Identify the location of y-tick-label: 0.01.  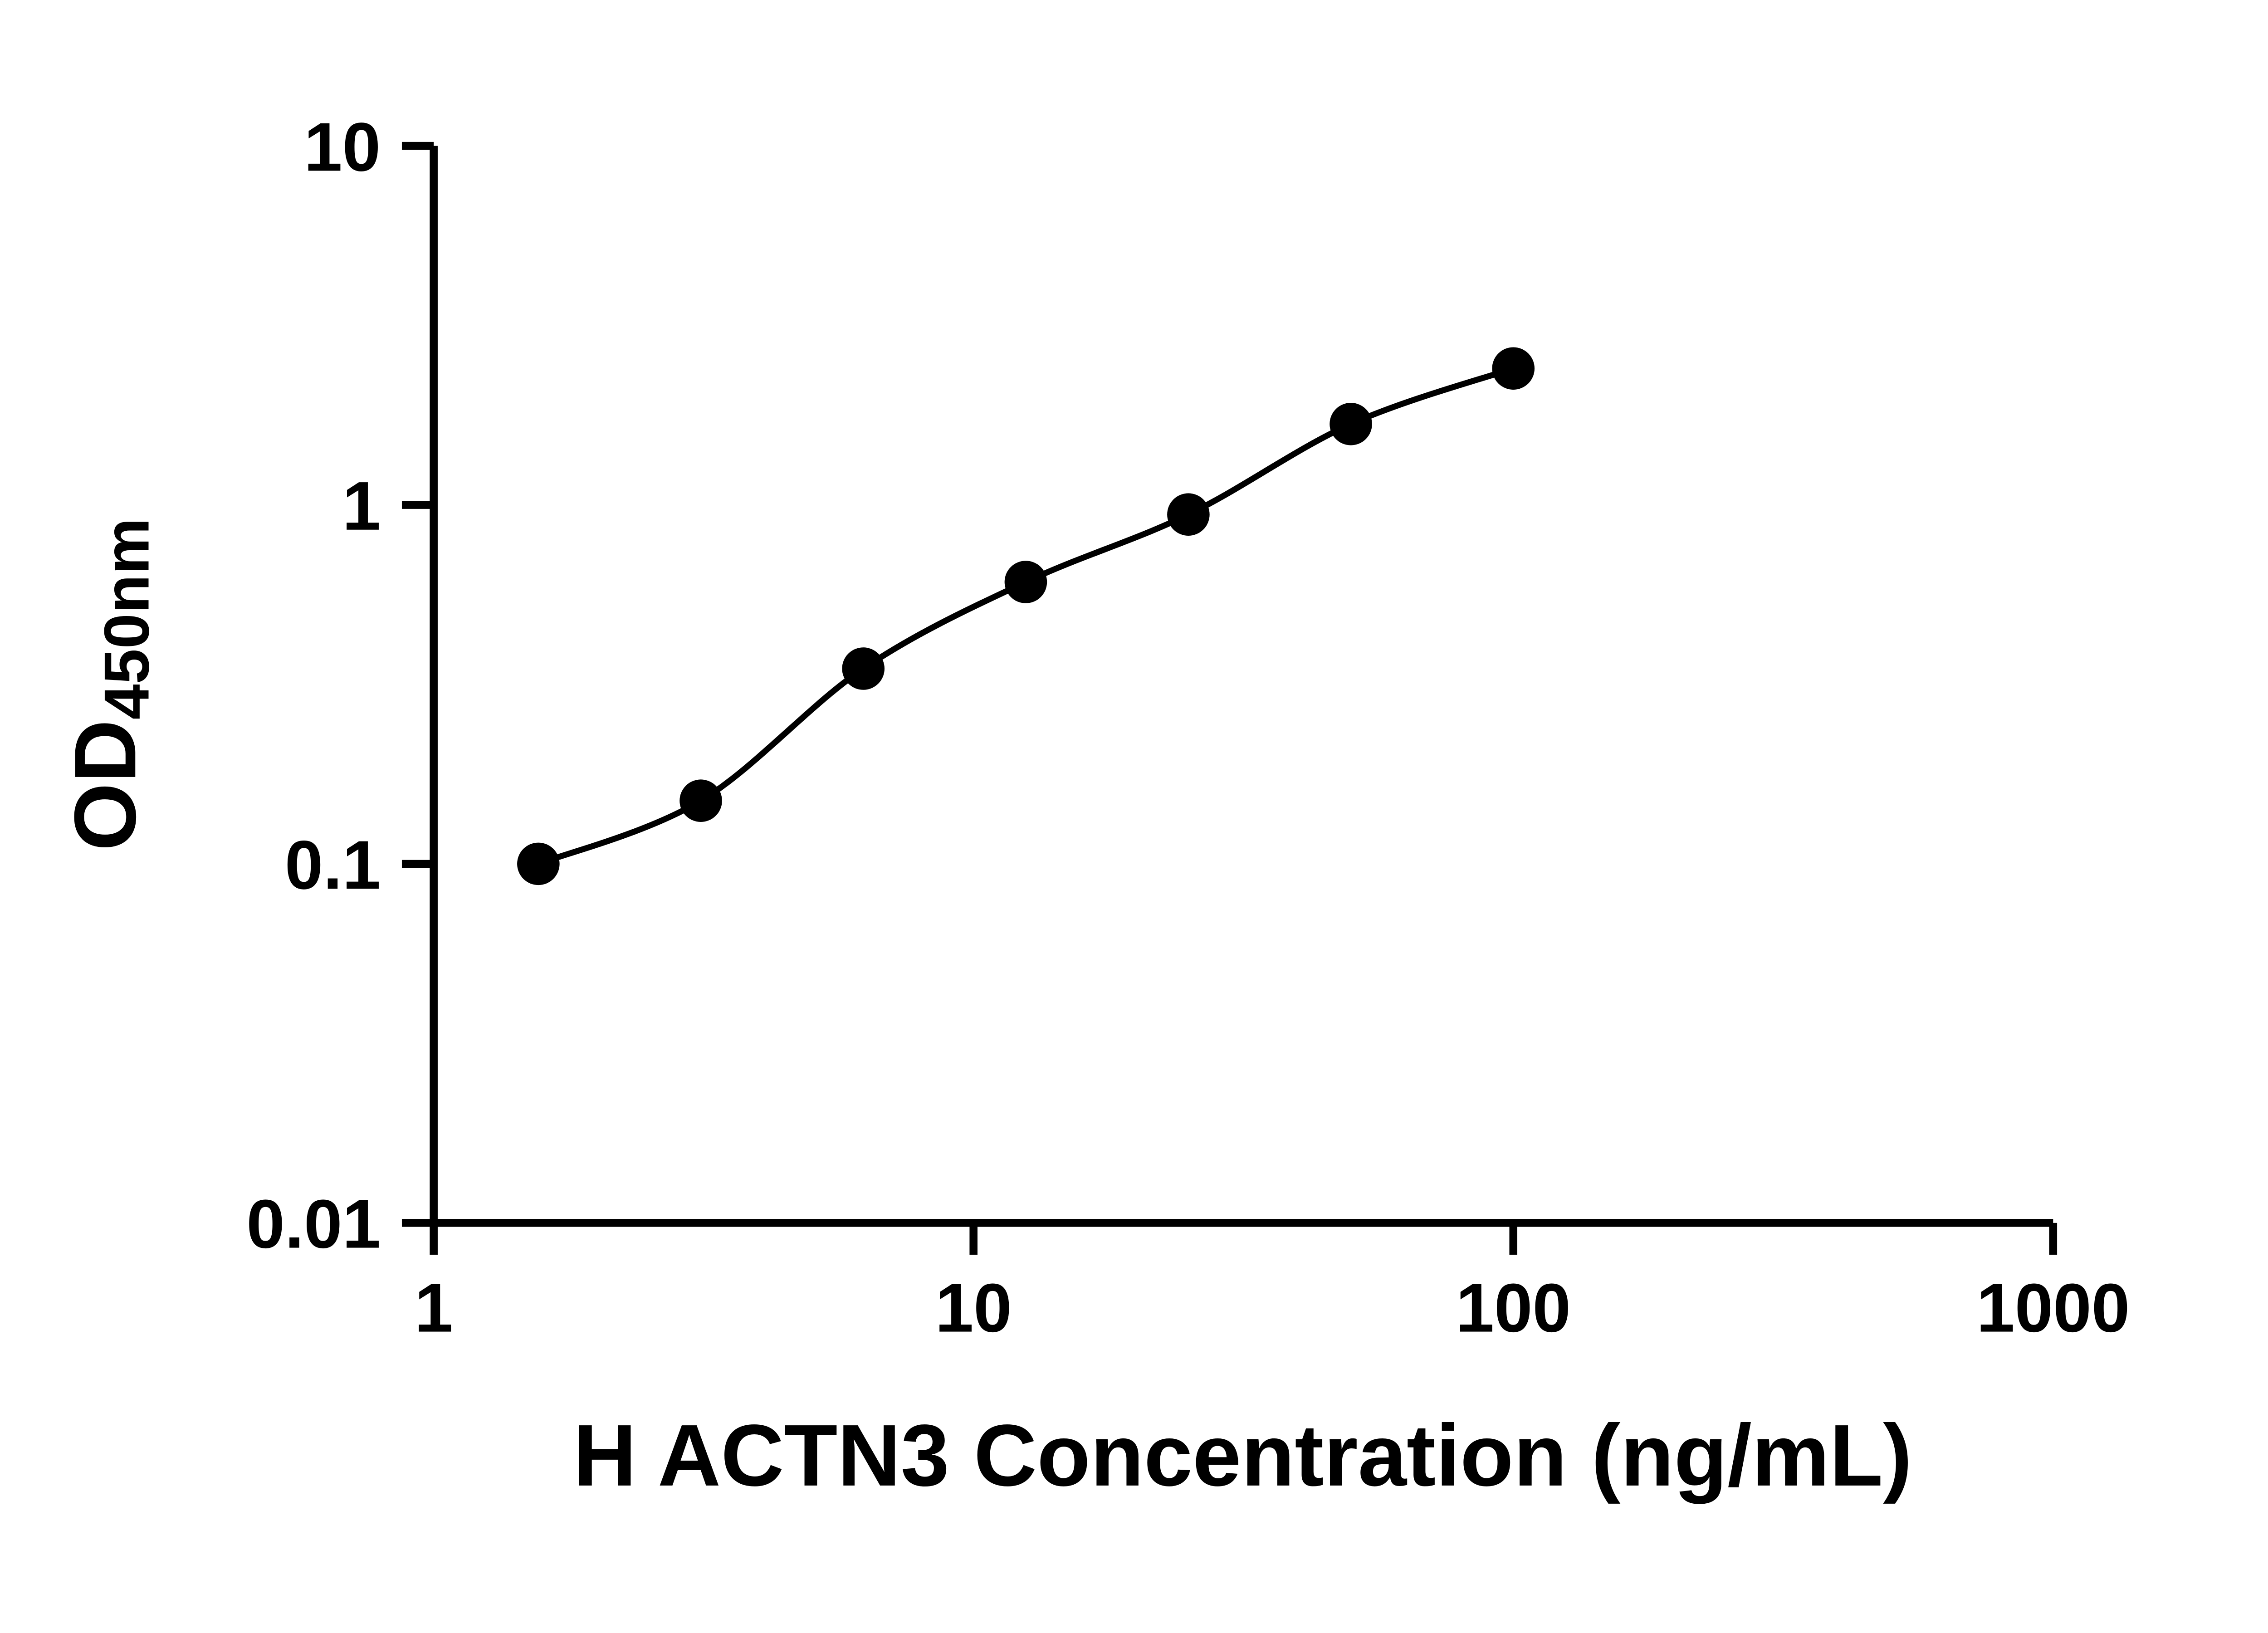
(313, 1224).